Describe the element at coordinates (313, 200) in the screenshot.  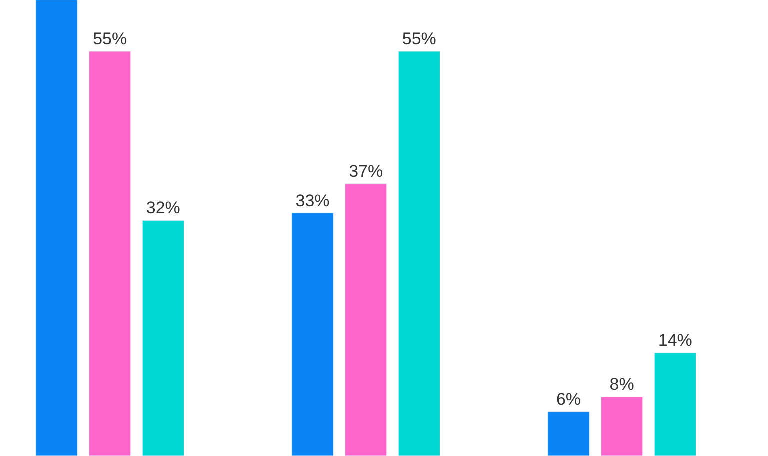
I see `data-label: 33%` at that location.